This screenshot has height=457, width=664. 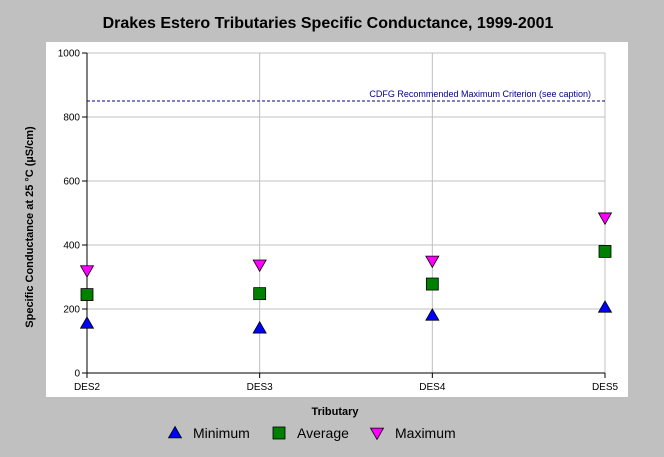 I want to click on y-axis-title: Specific Conductance at 25 °C (µS/cm), so click(x=30, y=227).